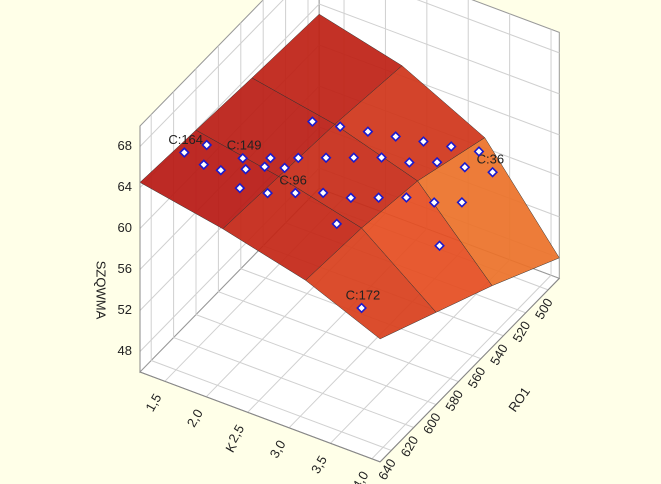 This screenshot has width=661, height=484. What do you see at coordinates (185, 139) in the screenshot?
I see `point-label: C:164` at bounding box center [185, 139].